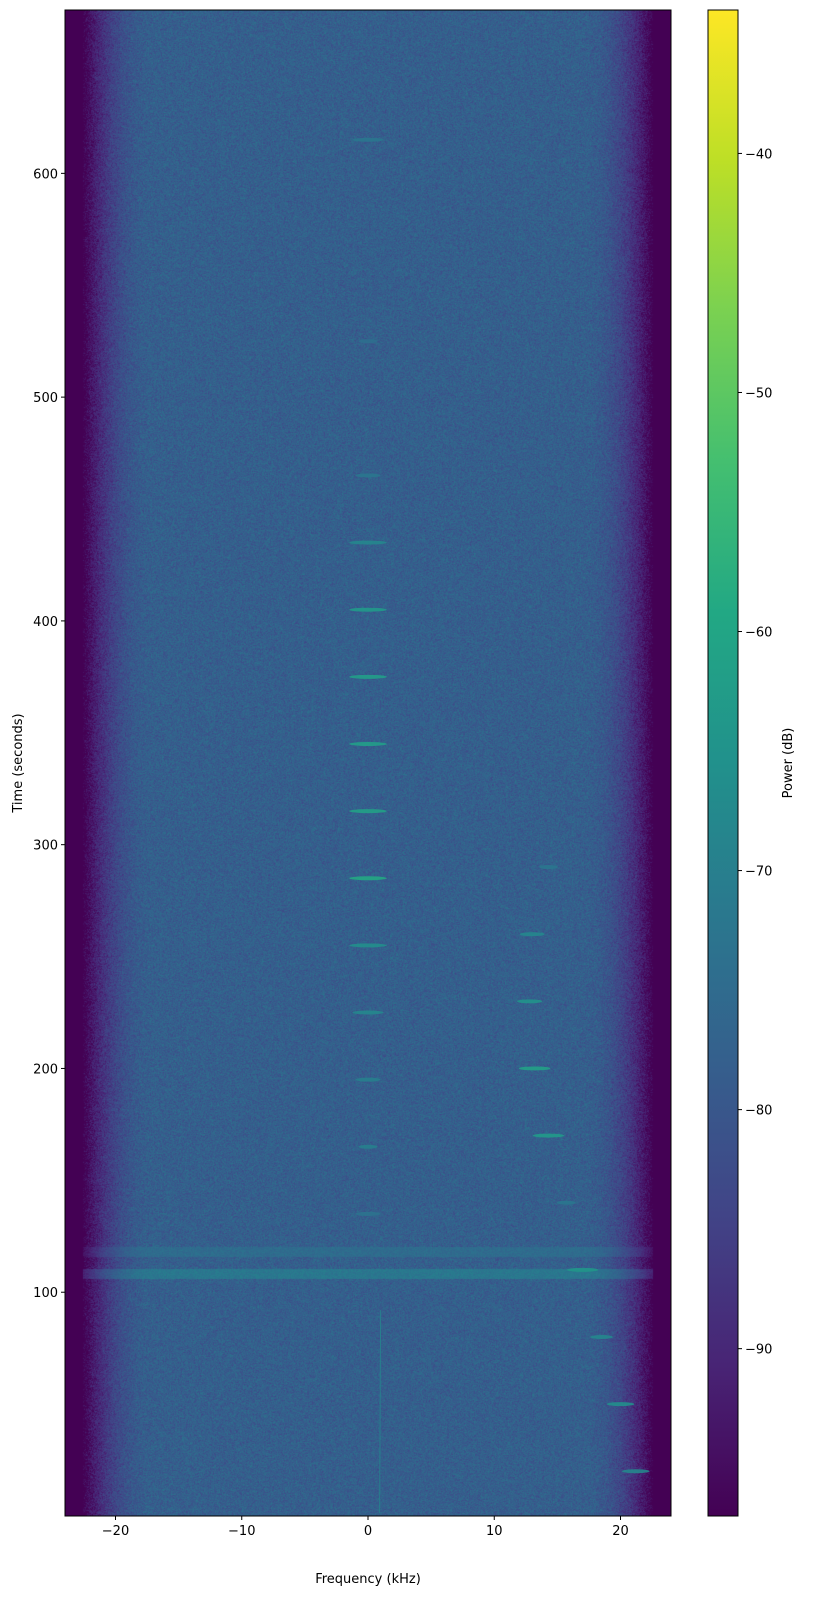 This screenshot has width=823, height=1603. I want to click on colorbar, so click(723, 763).